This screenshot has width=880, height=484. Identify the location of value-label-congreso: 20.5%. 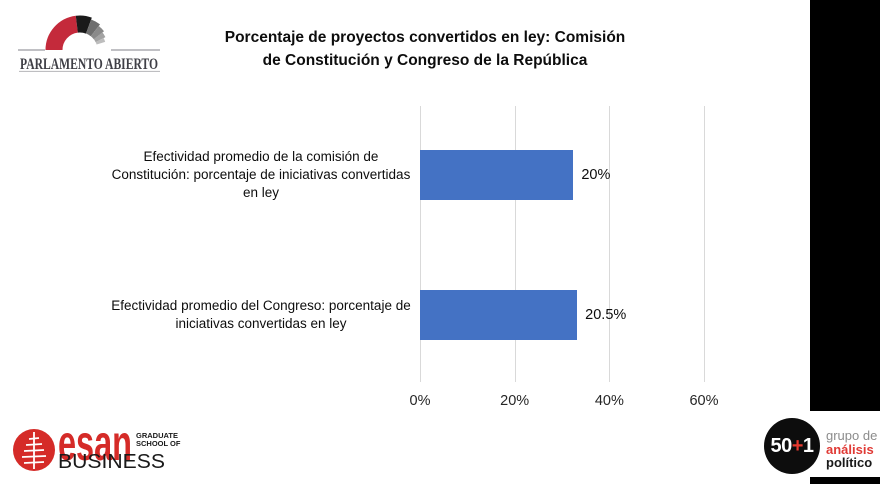
(606, 315).